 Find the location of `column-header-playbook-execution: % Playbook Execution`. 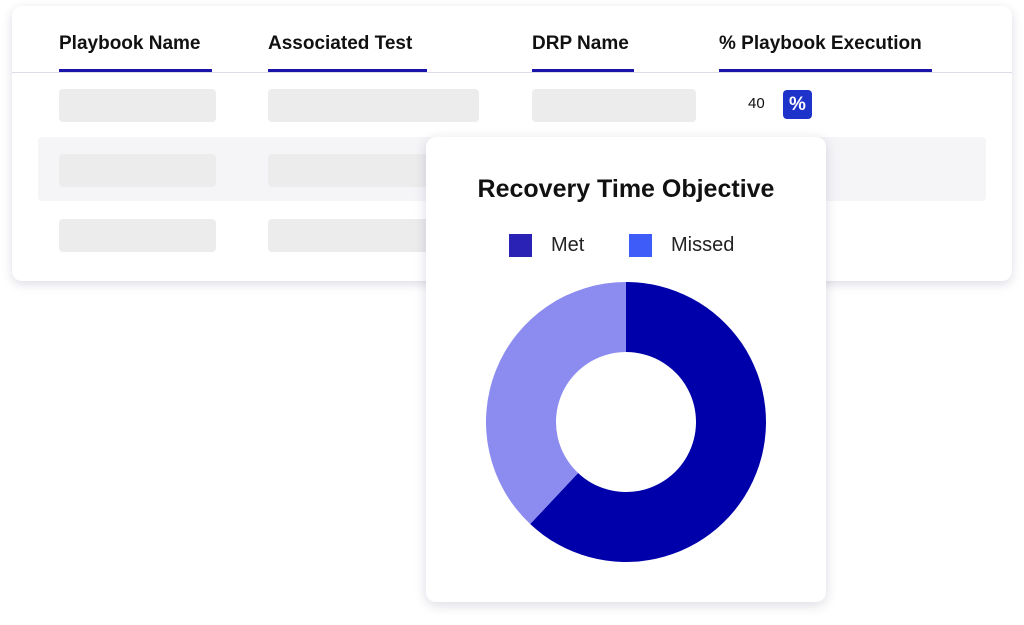

column-header-playbook-execution: % Playbook Execution is located at coordinates (825, 52).